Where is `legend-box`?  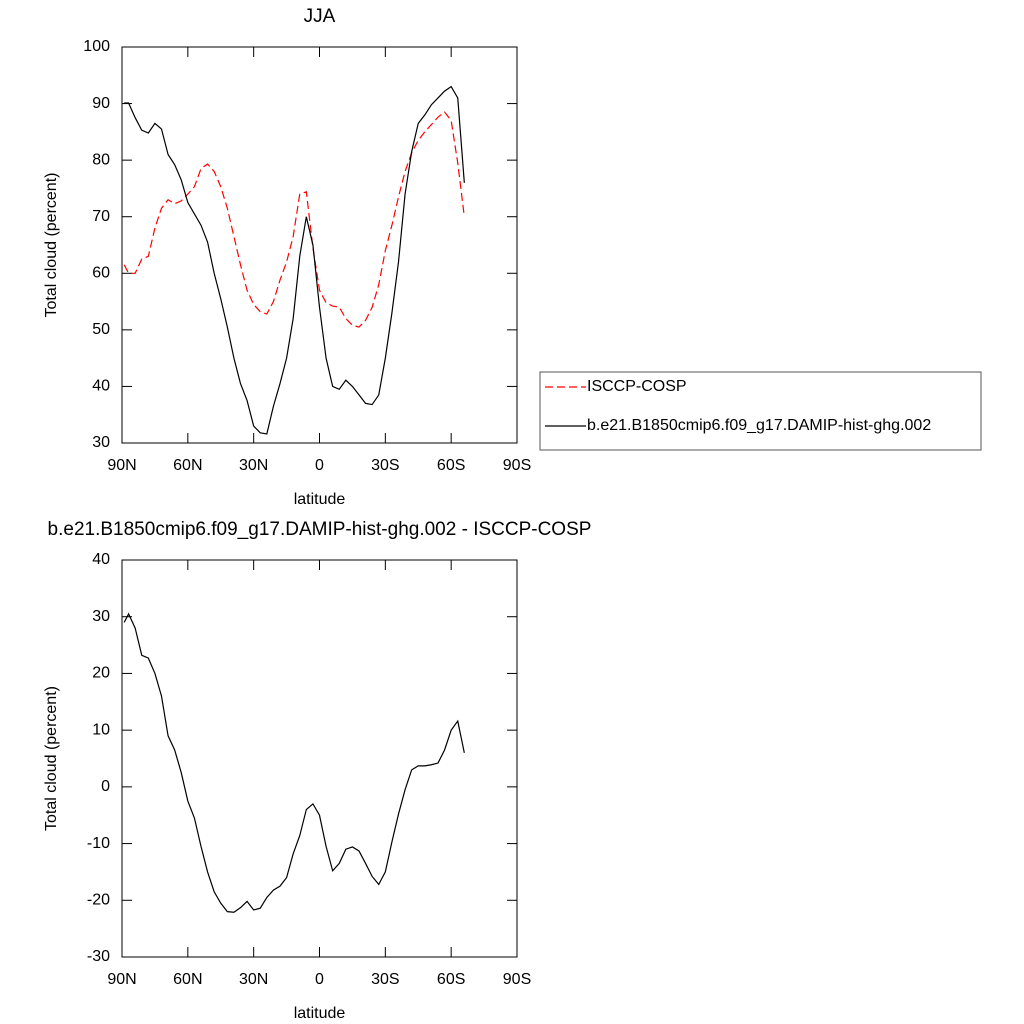 legend-box is located at coordinates (760, 411).